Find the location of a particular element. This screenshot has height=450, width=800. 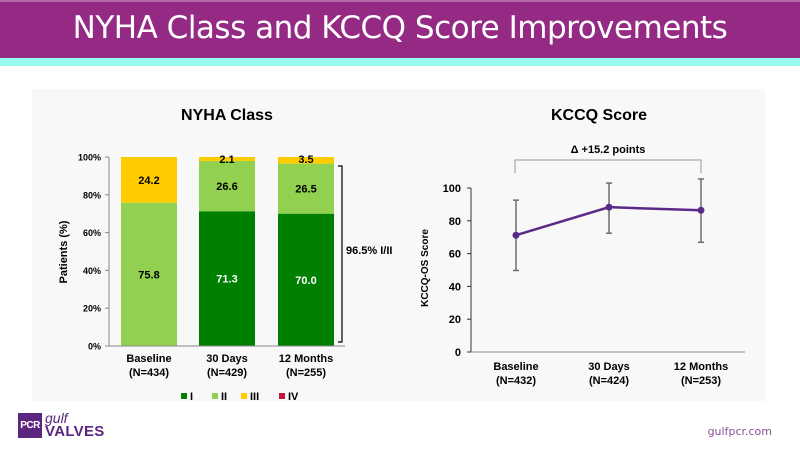

legend-label-II: II is located at coordinates (224, 397).